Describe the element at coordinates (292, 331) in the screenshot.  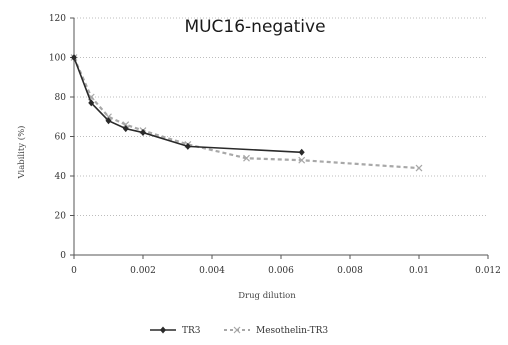
I see `legend-label-mesothelin-tr3: Mesothelin-TR3` at that location.